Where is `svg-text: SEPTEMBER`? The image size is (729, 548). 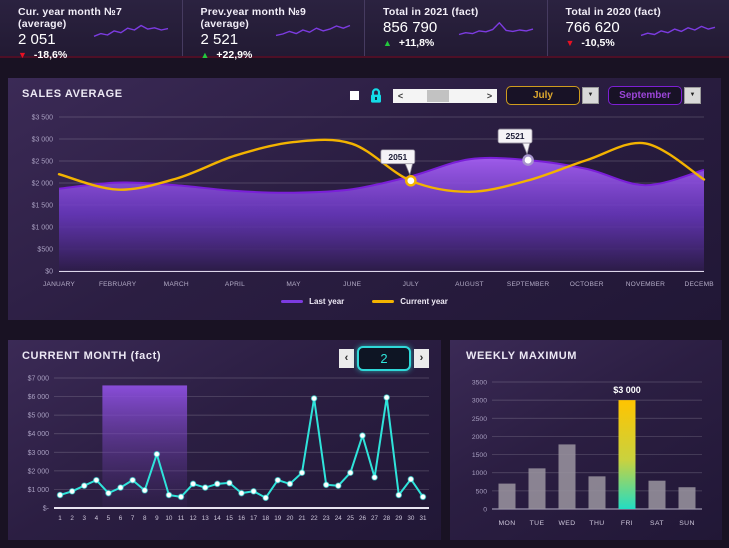
svg-text: SEPTEMBER is located at coordinates (528, 284).